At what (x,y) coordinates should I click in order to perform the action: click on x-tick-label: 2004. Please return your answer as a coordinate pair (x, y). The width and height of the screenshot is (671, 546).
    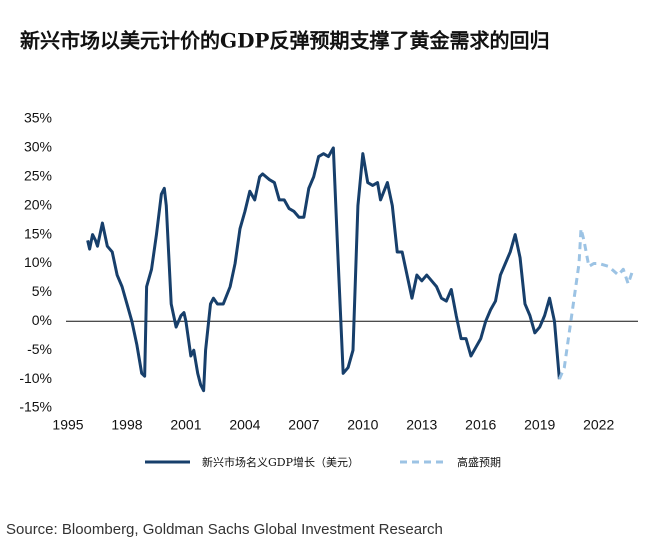
    Looking at the image, I should click on (244, 425).